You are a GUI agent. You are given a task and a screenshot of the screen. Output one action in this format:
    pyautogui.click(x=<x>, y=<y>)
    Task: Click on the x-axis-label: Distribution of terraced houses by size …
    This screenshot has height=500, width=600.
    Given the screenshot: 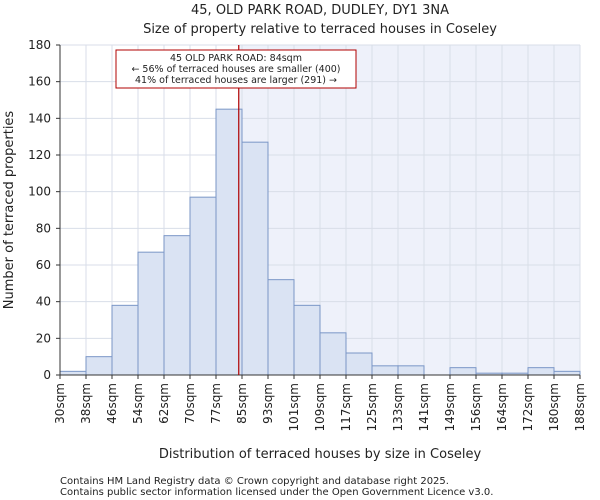 What is the action you would take?
    pyautogui.click(x=320, y=454)
    